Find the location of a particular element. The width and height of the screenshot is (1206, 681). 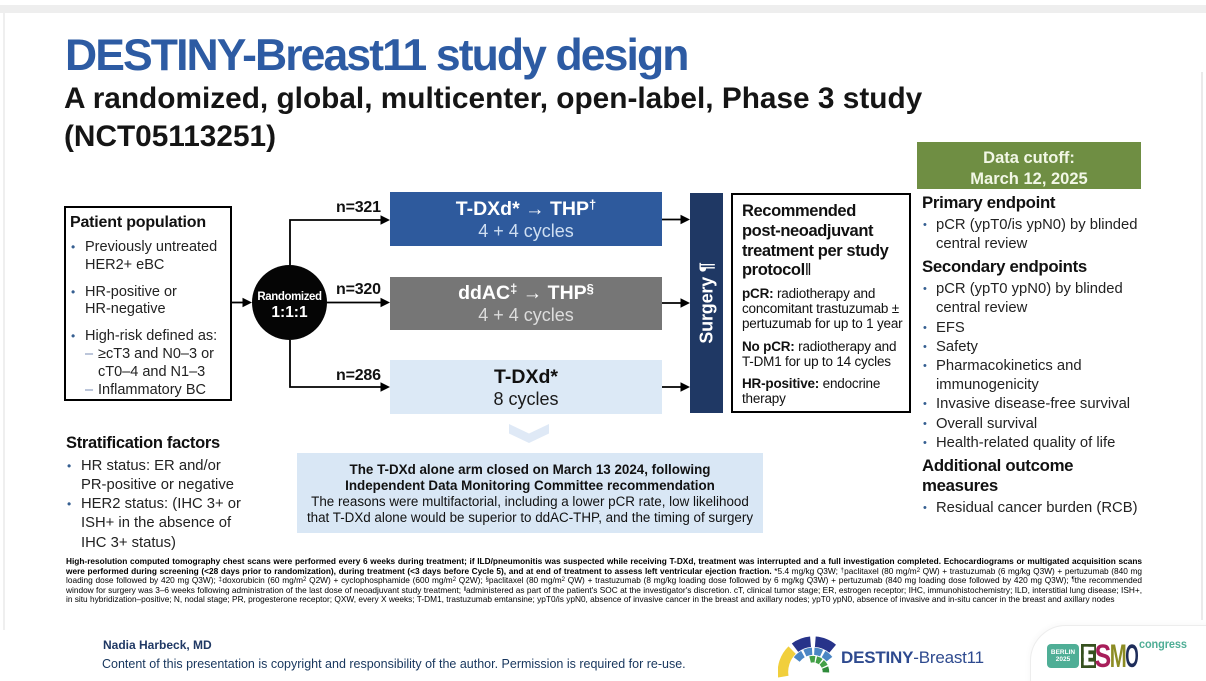

svg-text: M is located at coordinates (1118, 656).